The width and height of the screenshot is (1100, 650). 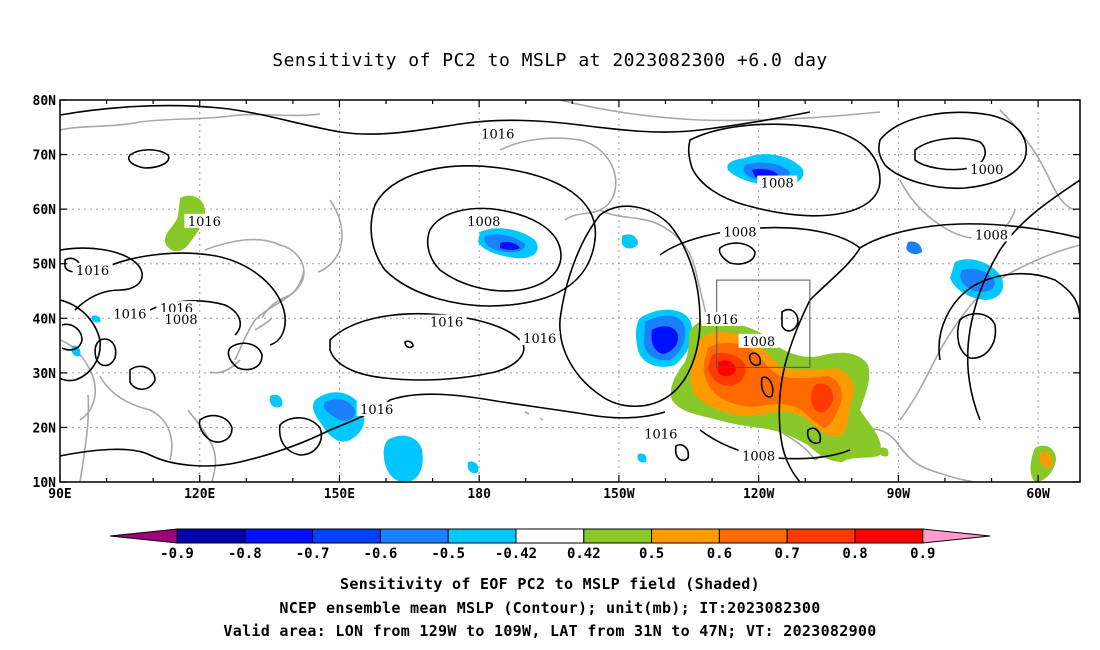 I want to click on y-tick-label: 40N, so click(x=45, y=319).